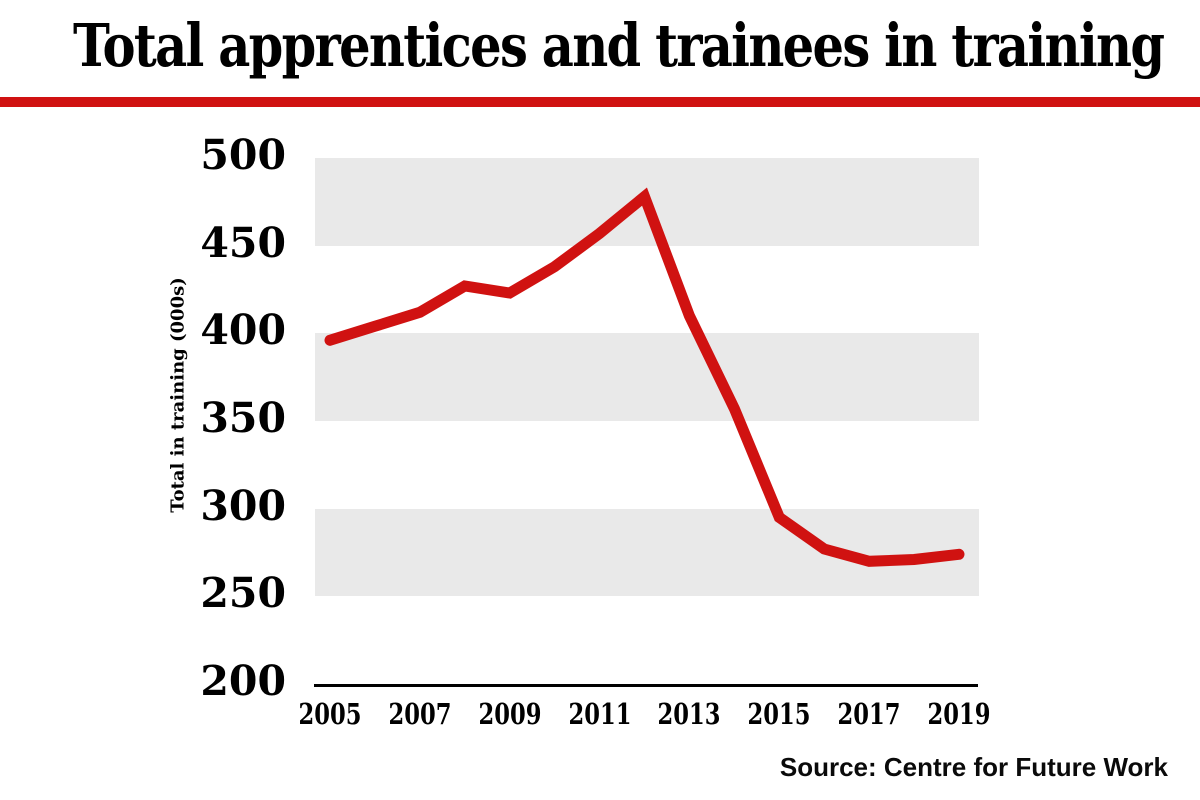  What do you see at coordinates (510, 714) in the screenshot?
I see `x-tick-label: 2009` at bounding box center [510, 714].